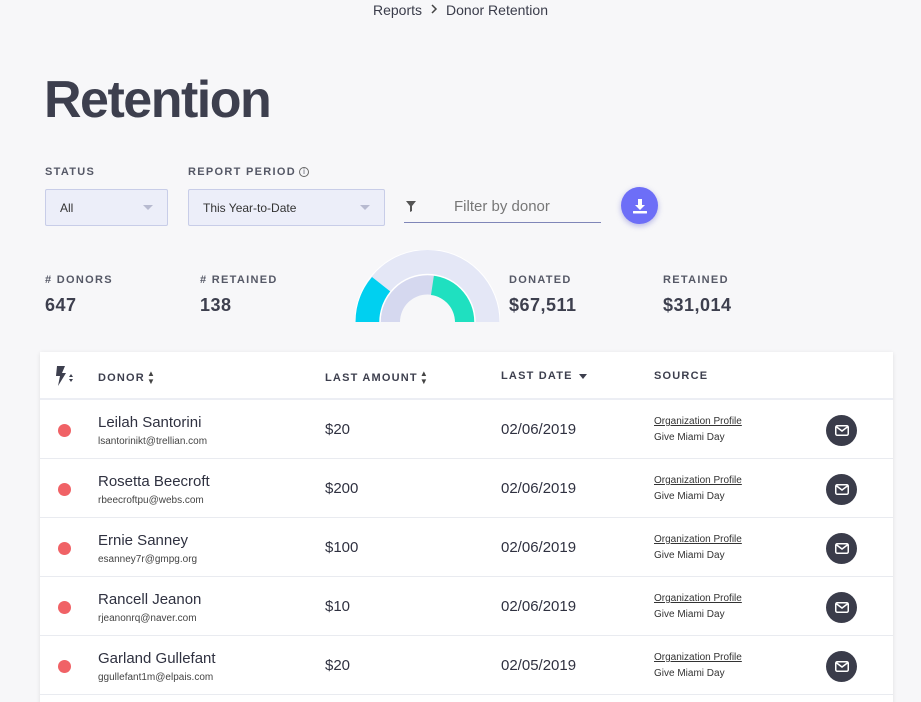  I want to click on bolt-sort-icon, so click(65, 376).